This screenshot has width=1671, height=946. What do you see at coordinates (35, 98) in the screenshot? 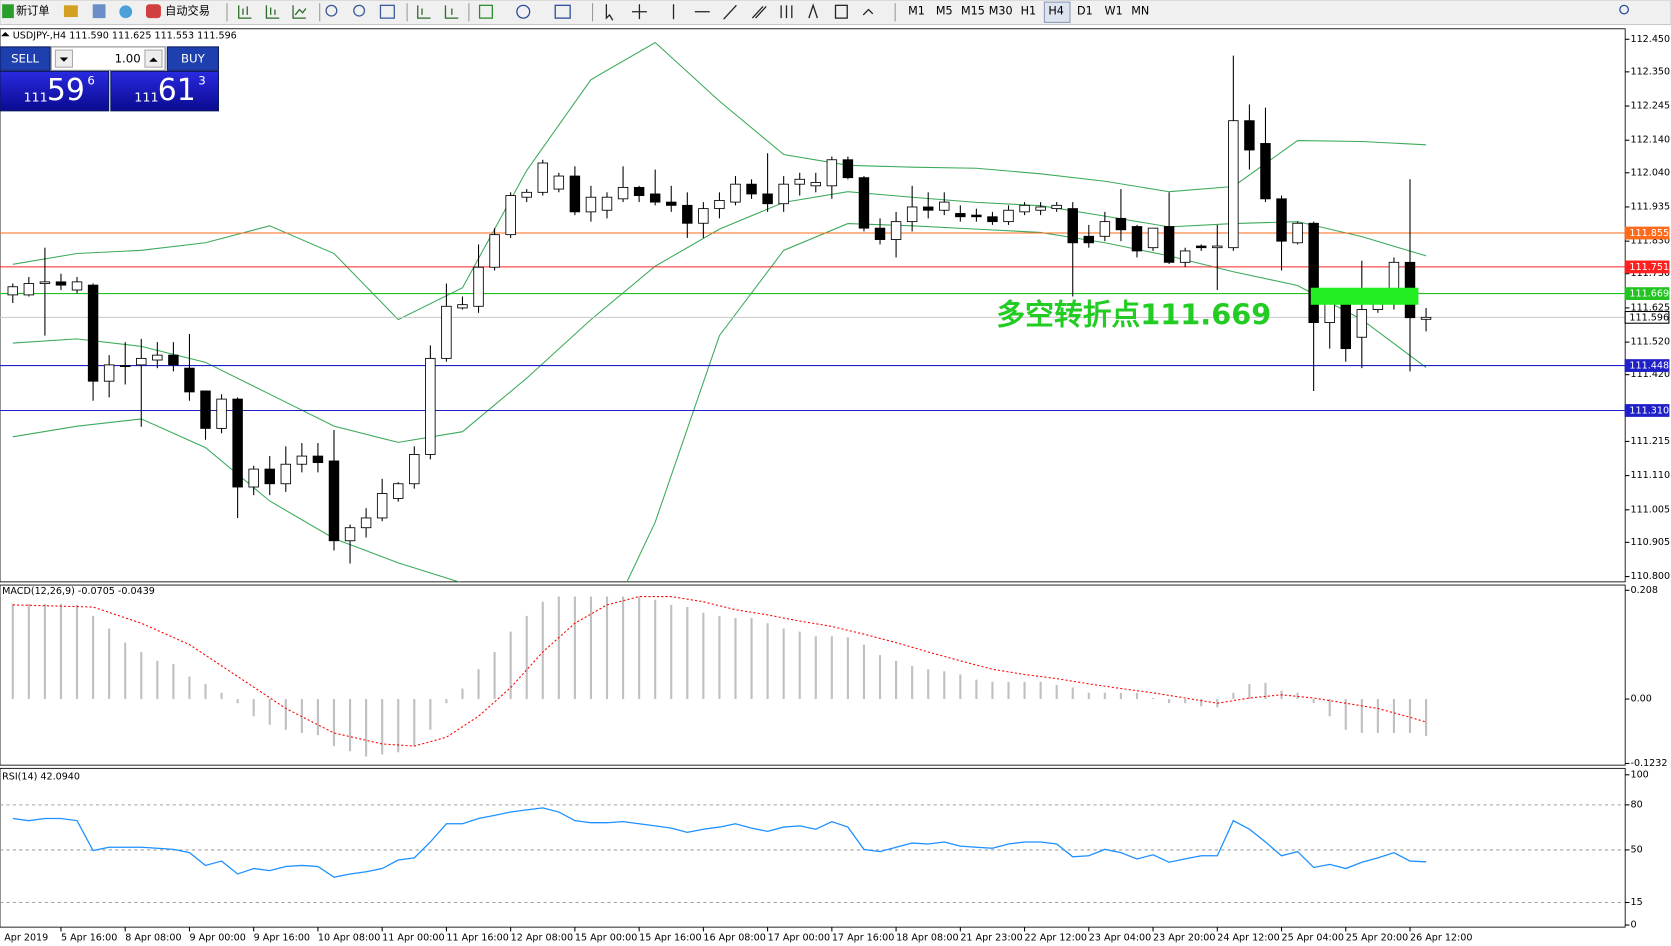
I see `bid-big: 111` at bounding box center [35, 98].